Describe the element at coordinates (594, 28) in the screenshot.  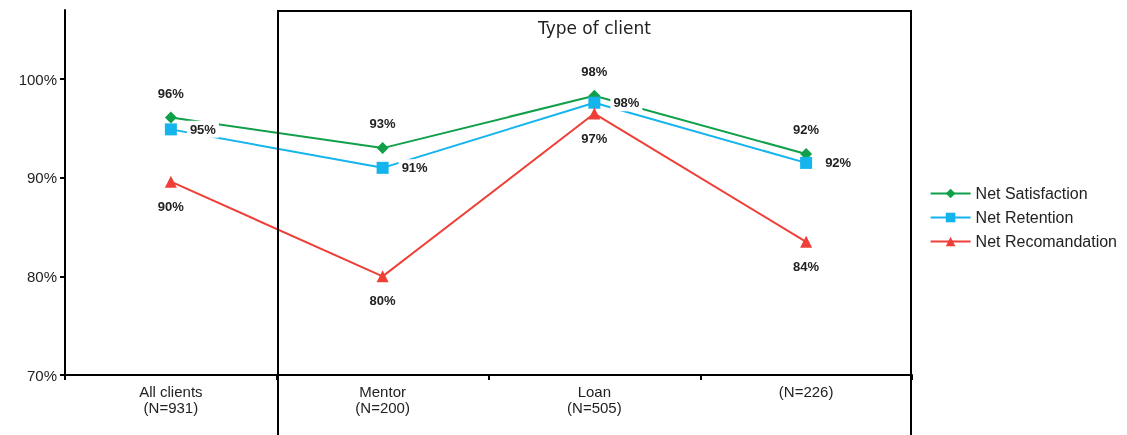
I see `annotation: Type of client` at that location.